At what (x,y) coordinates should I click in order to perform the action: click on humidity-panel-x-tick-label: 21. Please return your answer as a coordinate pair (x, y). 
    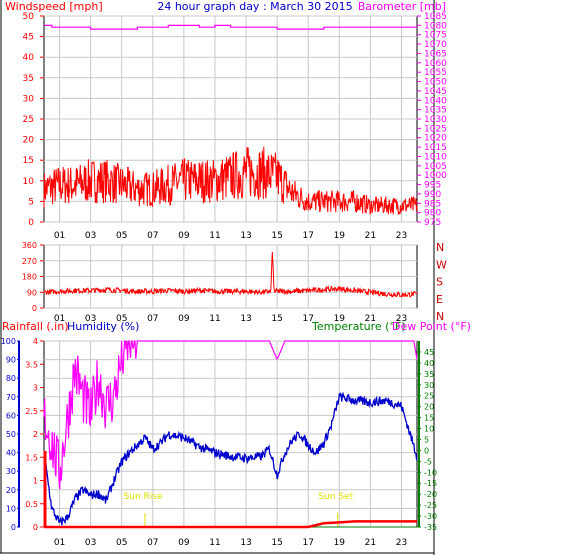
    Looking at the image, I should click on (370, 543).